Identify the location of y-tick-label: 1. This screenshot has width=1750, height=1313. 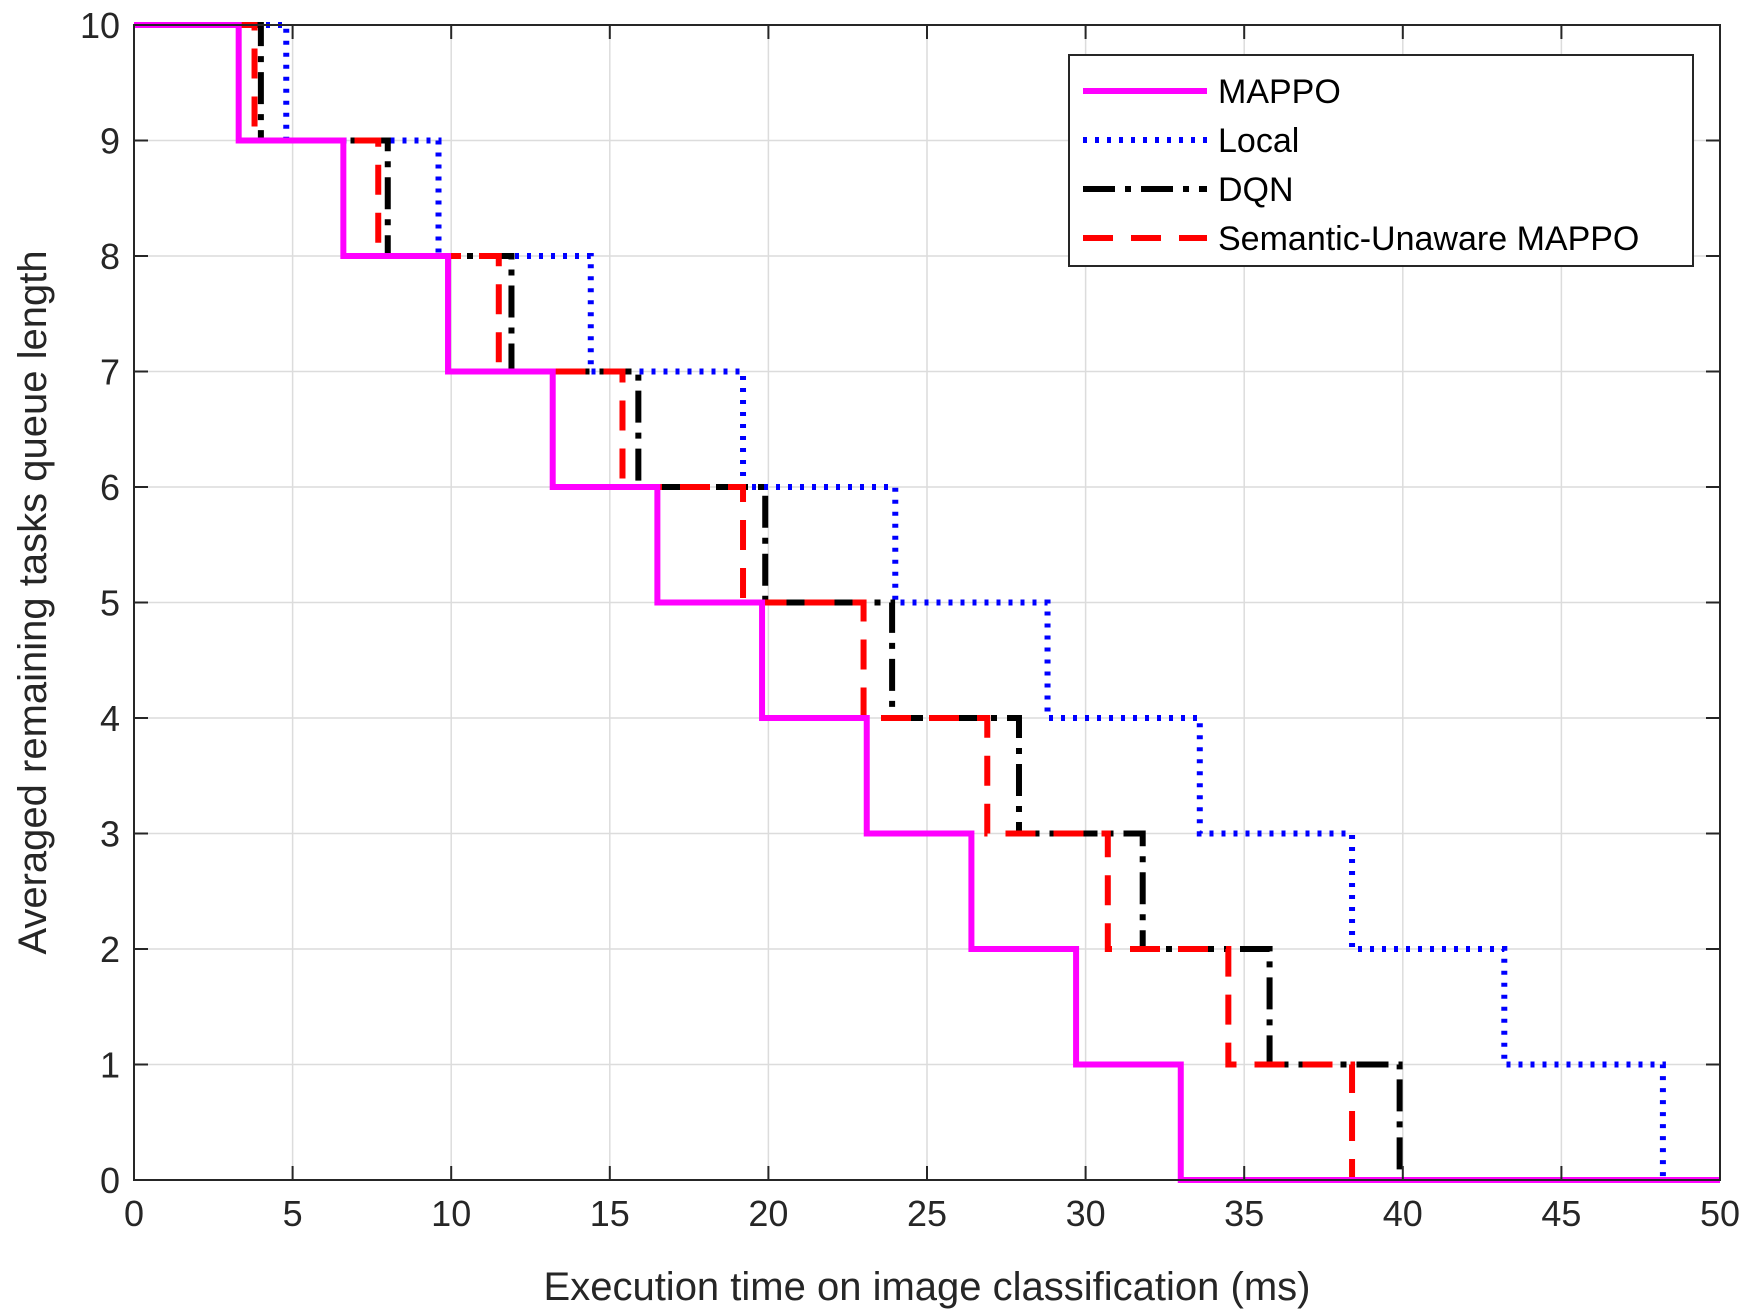
(110, 1065).